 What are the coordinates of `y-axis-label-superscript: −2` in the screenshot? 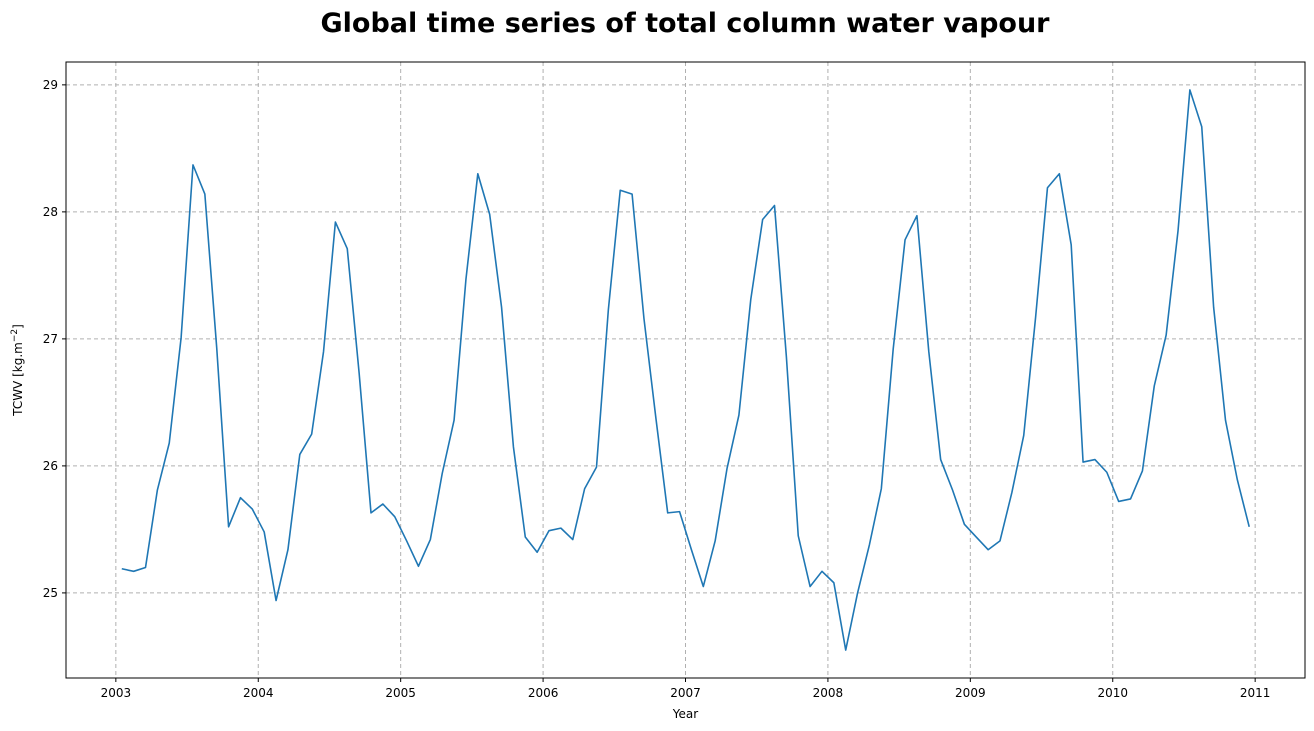 It's located at (15, 335).